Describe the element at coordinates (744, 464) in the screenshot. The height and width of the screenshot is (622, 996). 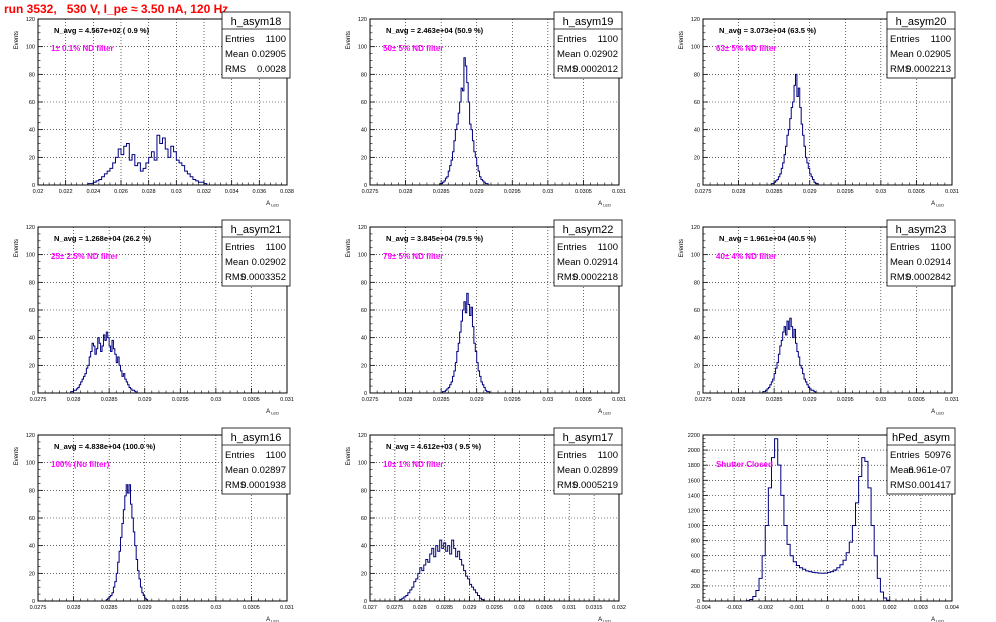
I see `filter-annotation: Shutter Closed` at that location.